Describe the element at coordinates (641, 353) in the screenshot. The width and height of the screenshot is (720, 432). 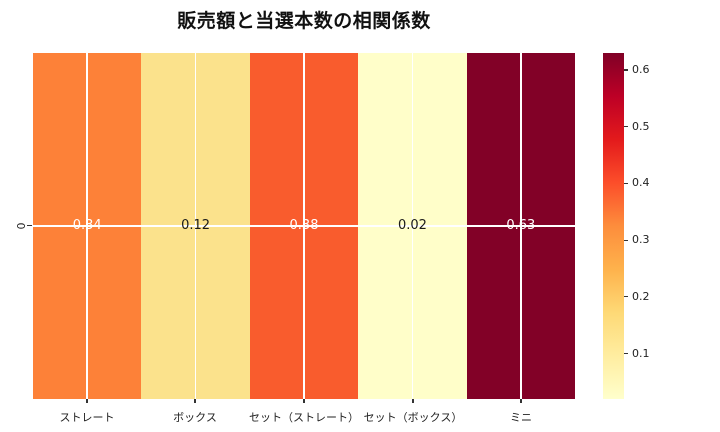
I see `colorbar-tick-label: 0.1` at that location.